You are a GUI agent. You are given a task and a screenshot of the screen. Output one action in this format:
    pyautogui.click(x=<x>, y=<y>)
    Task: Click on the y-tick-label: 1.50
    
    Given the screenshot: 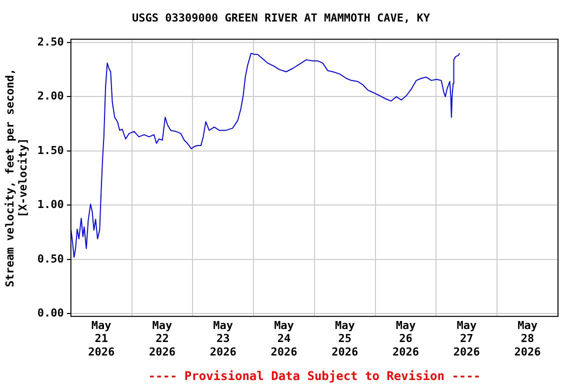 What is the action you would take?
    pyautogui.click(x=50, y=150)
    